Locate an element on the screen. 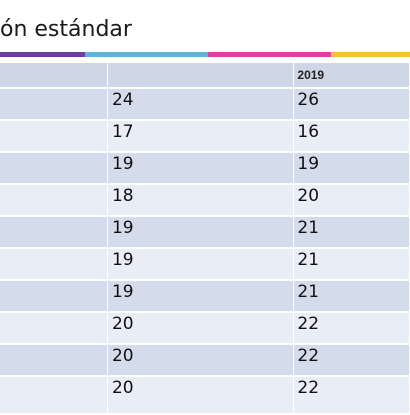 The height and width of the screenshot is (415, 410). value-cell-2019: 16 is located at coordinates (351, 136).